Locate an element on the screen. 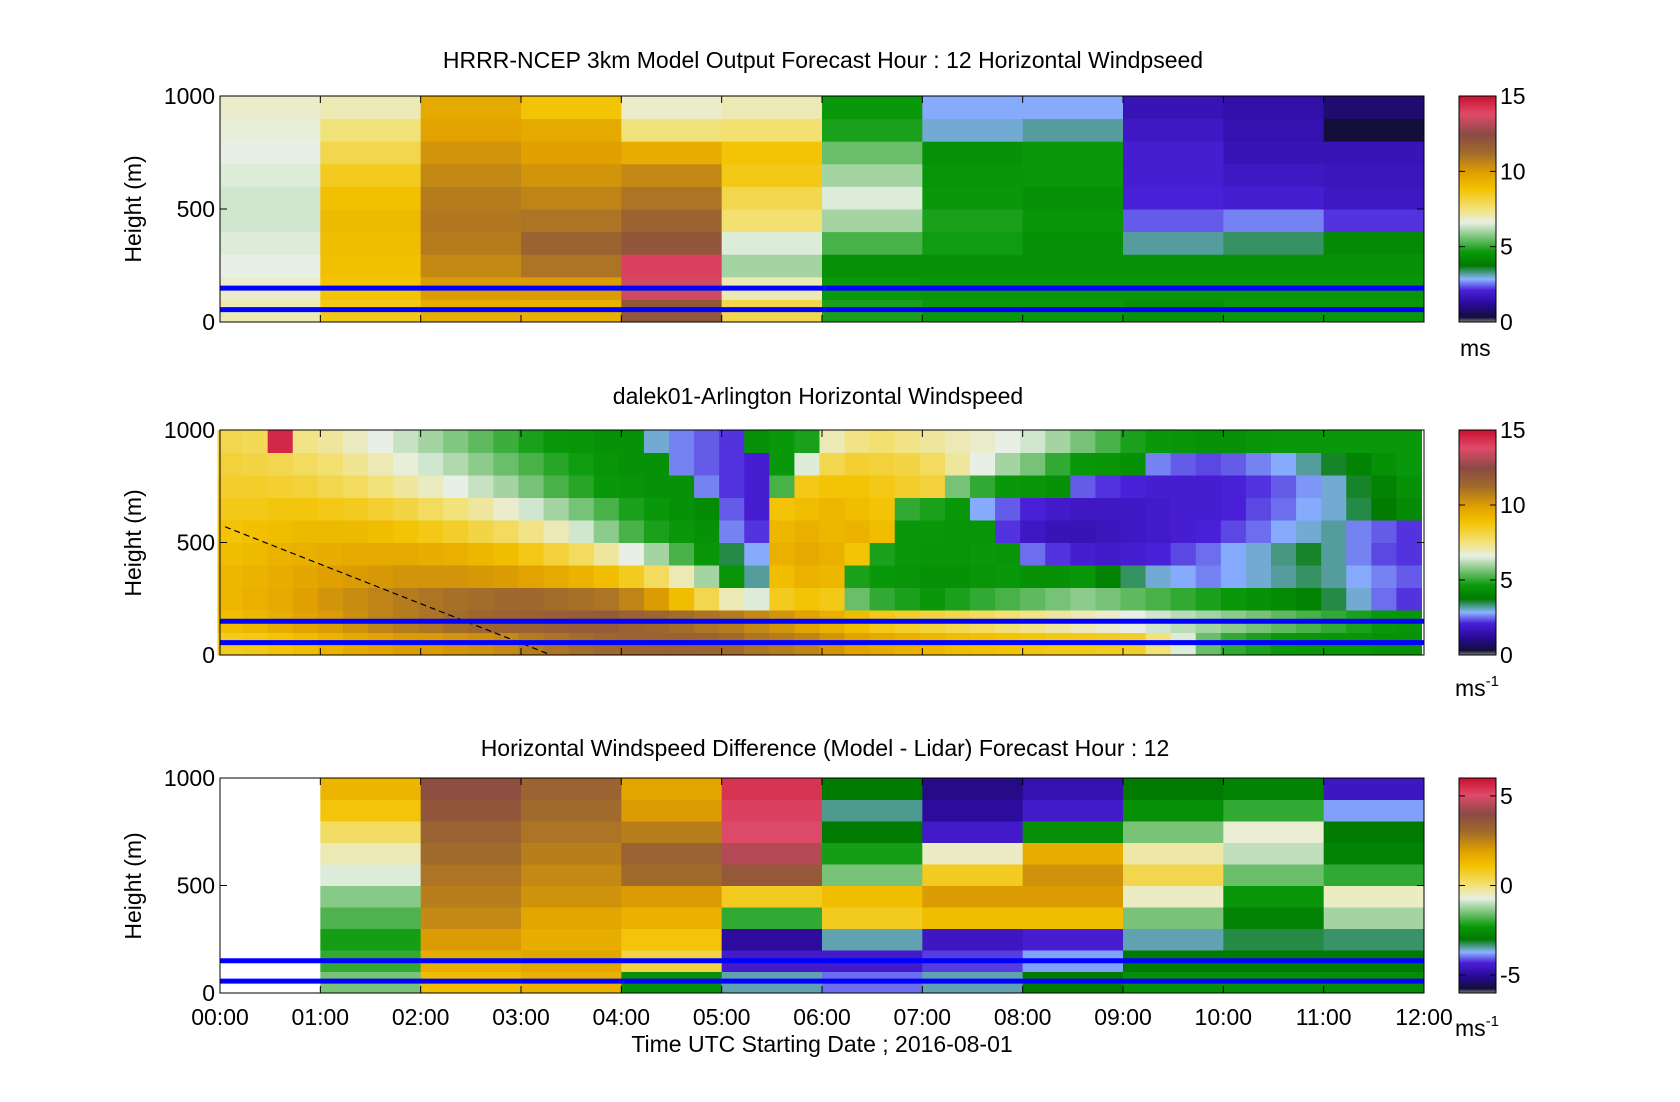  colorbar-tick-label: 5 is located at coordinates (1506, 247).